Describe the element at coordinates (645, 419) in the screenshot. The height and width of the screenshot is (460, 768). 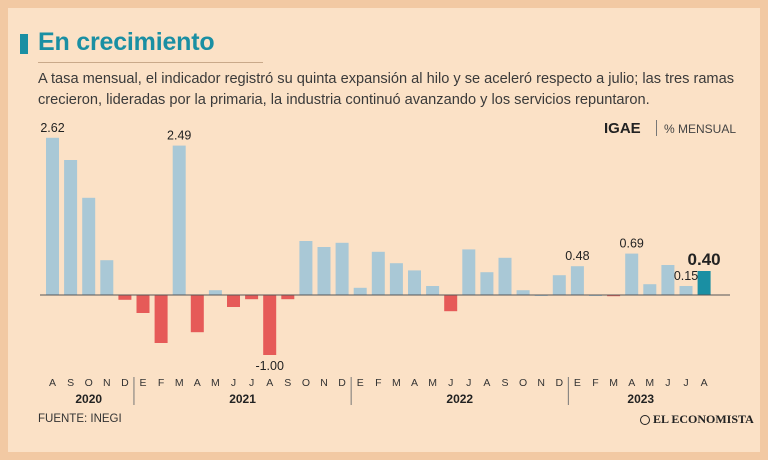
I see `brand-mark-icon` at that location.